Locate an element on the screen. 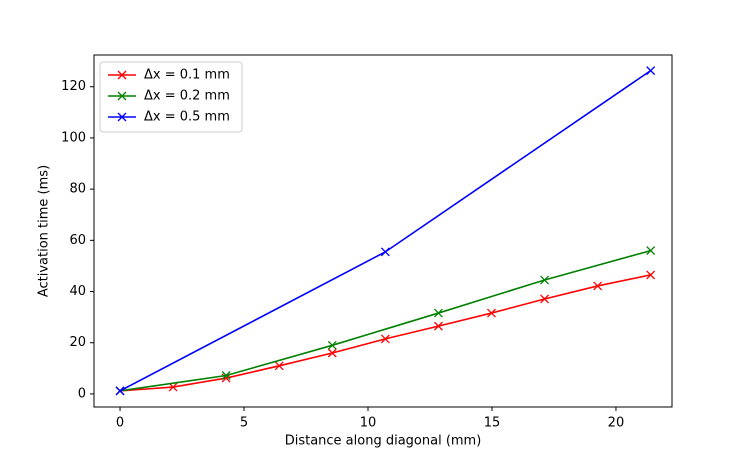  legend-label: Δx = 0.5 mm is located at coordinates (187, 117).